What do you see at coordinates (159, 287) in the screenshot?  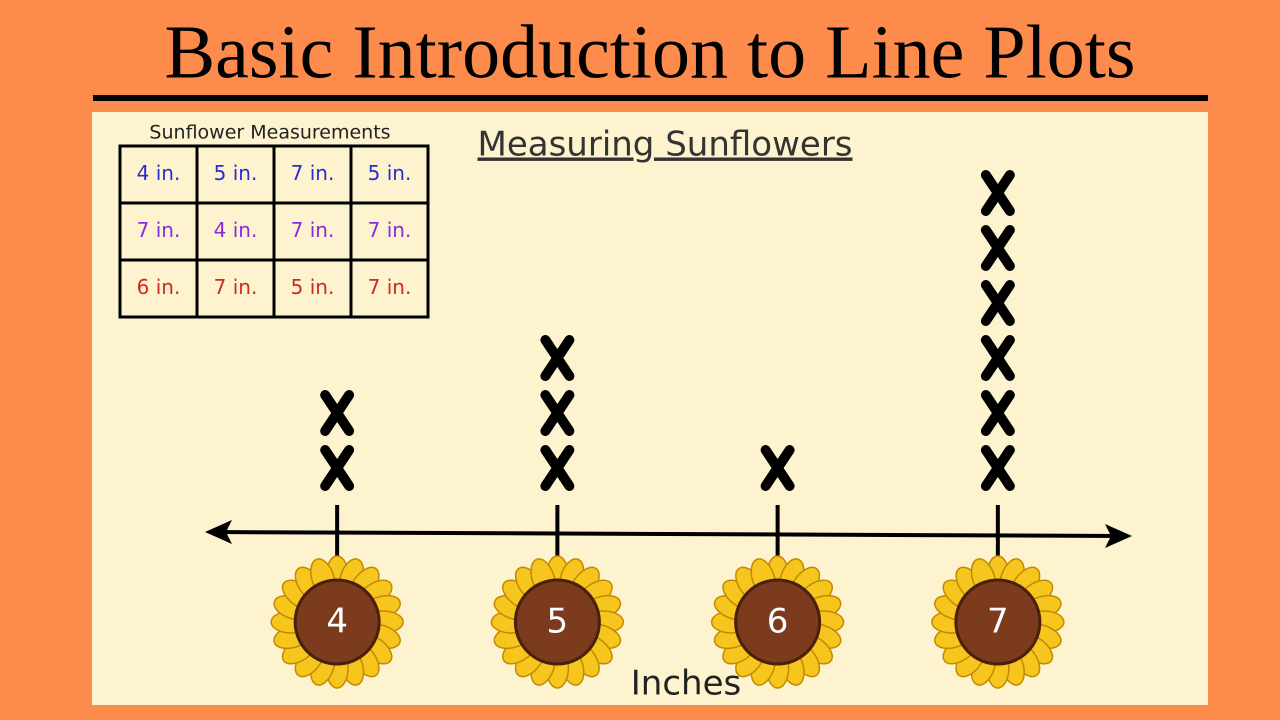 I see `table-cell-text: 6 in.` at bounding box center [159, 287].